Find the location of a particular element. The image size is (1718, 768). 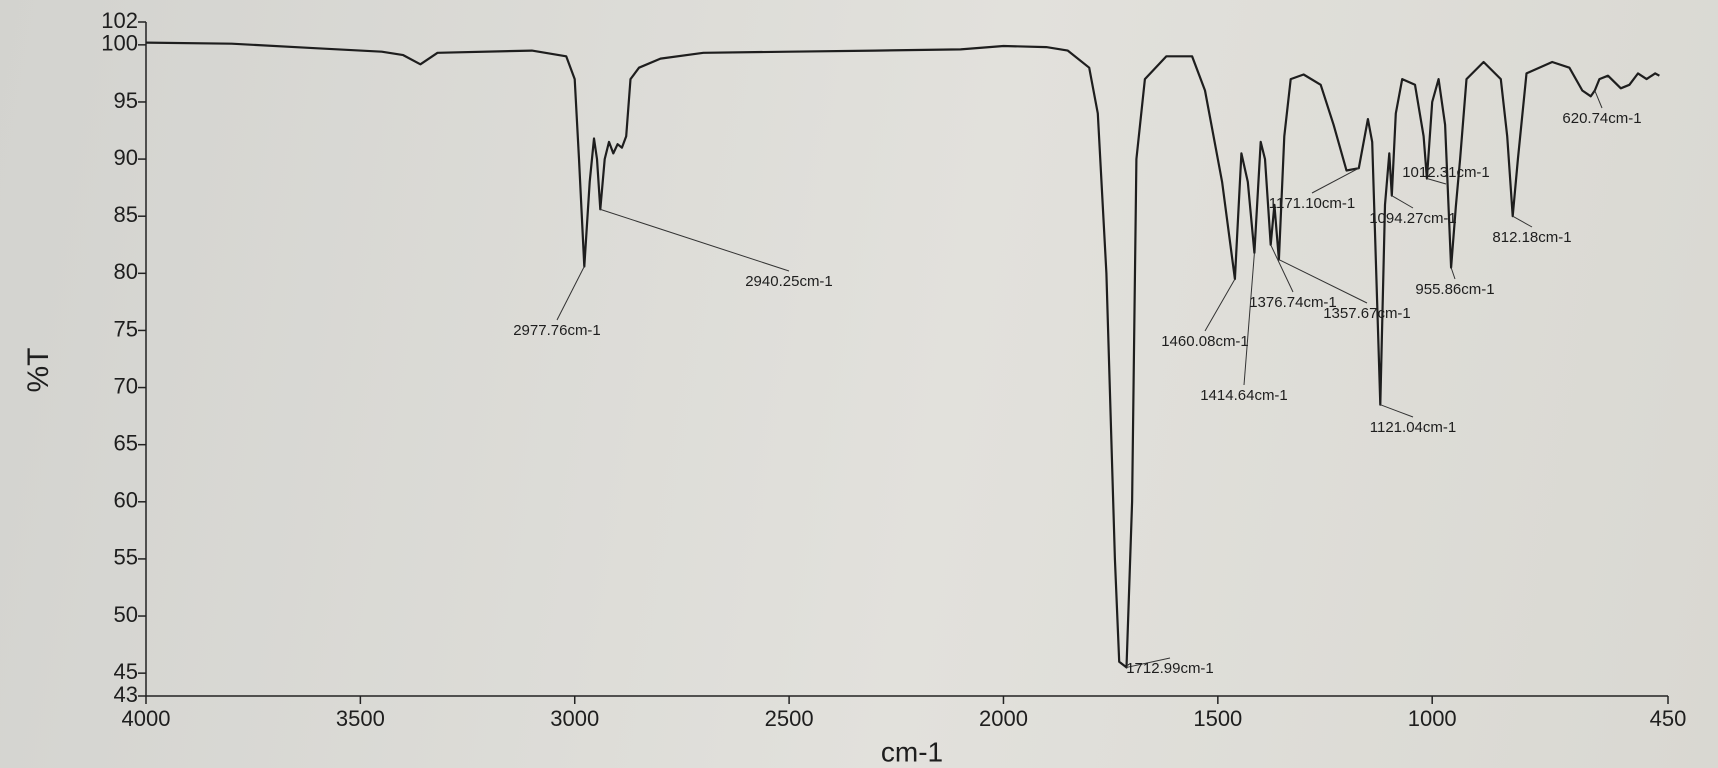

y-tick-label: 95 is located at coordinates (126, 100).